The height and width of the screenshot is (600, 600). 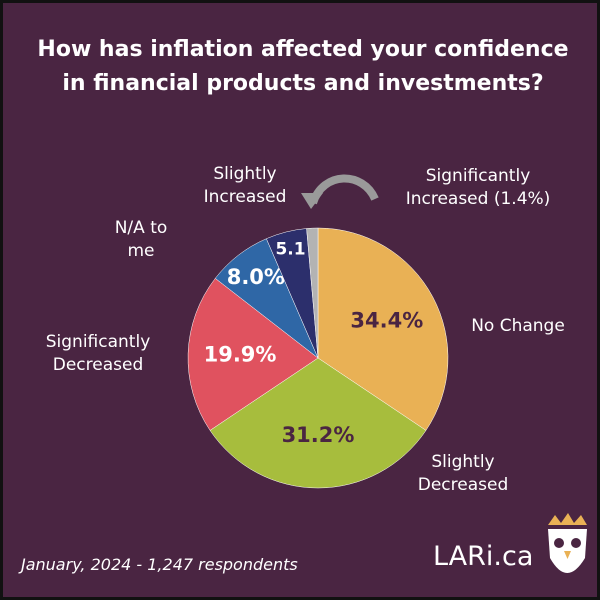 What do you see at coordinates (256, 277) in the screenshot?
I see `value-label: 8.0%` at bounding box center [256, 277].